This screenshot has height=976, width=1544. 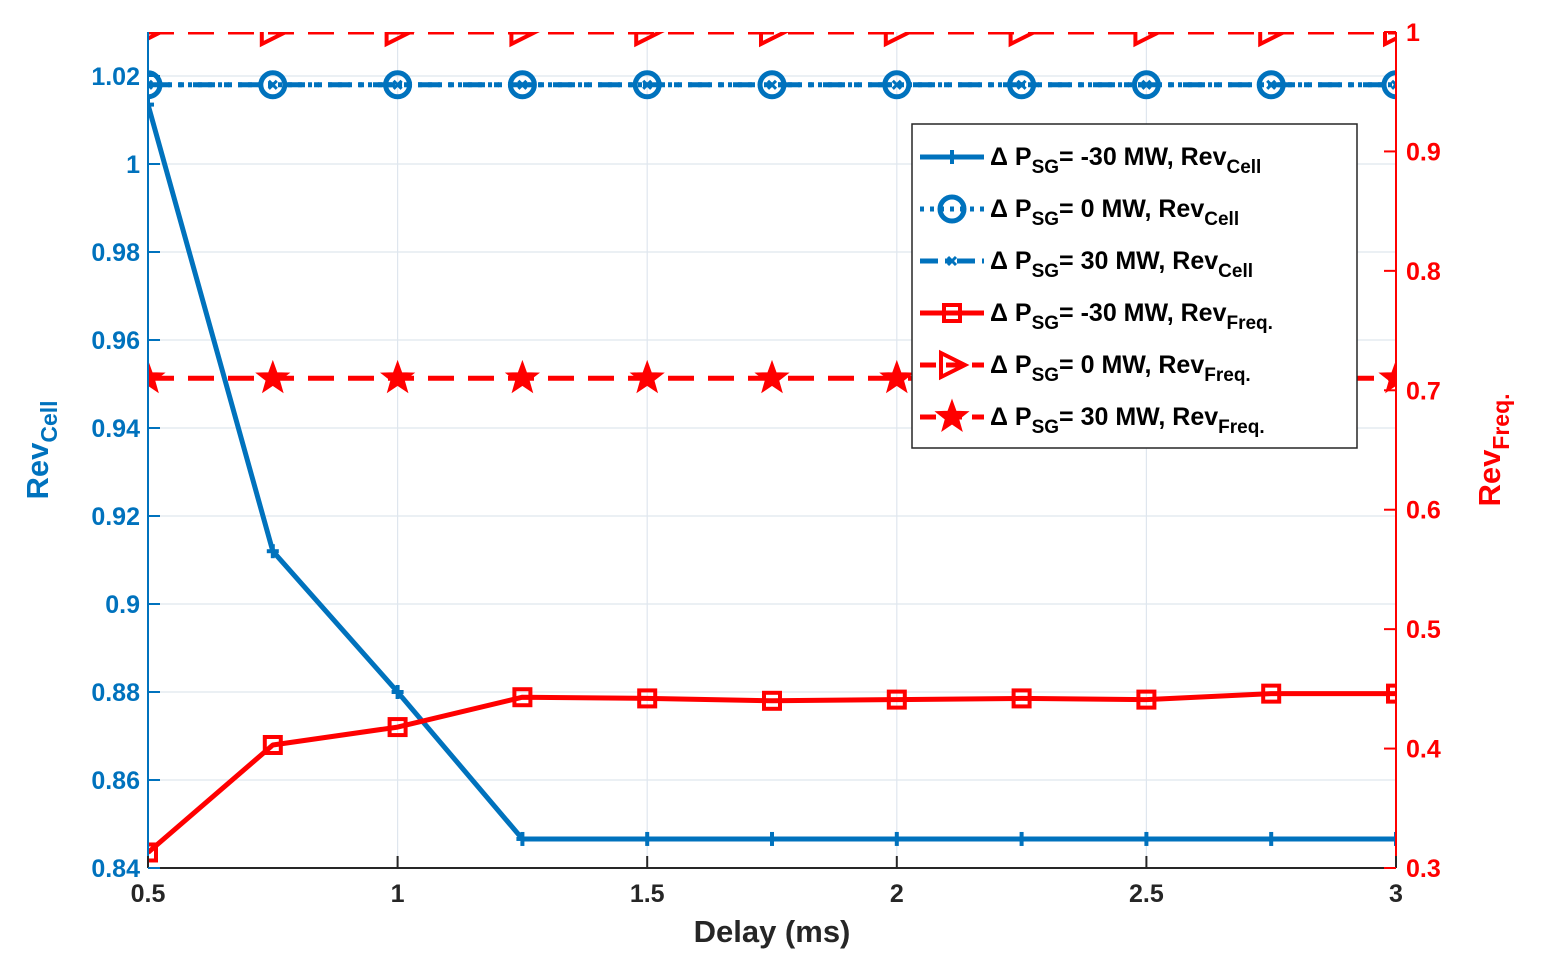 I want to click on series-3-line, so click(x=772, y=773).